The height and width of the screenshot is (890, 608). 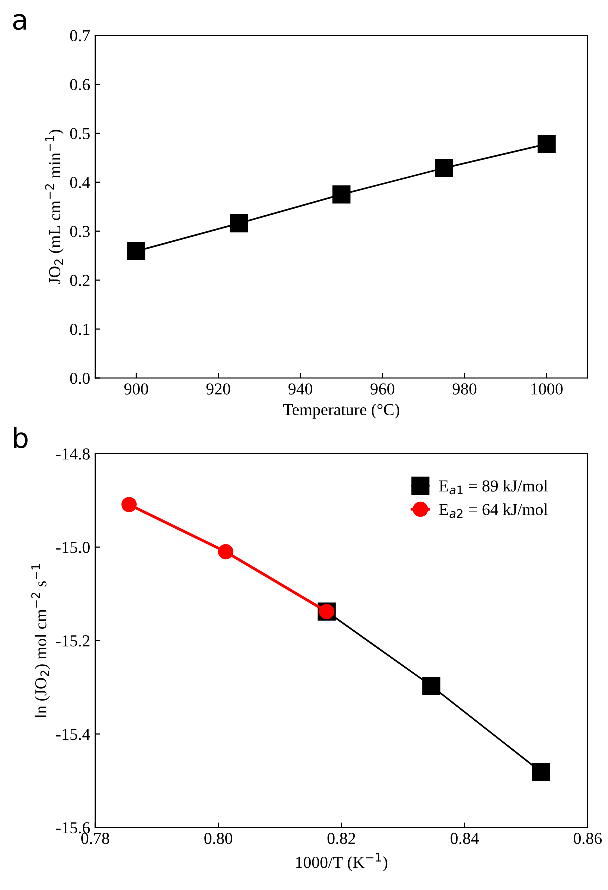 What do you see at coordinates (54, 207) in the screenshot?
I see `y-axis-title: JO$_{2}$ (mL cm$^{−2}$ min$^{−1}$)` at bounding box center [54, 207].